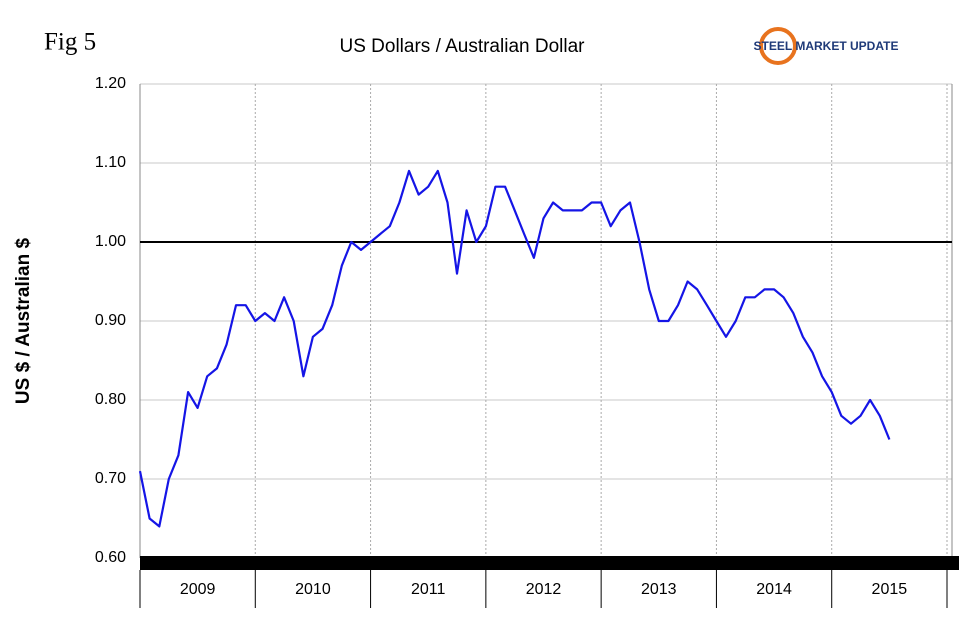 This screenshot has width=959, height=623. I want to click on logo-text: STEEL MARKET UPDATE, so click(826, 46).